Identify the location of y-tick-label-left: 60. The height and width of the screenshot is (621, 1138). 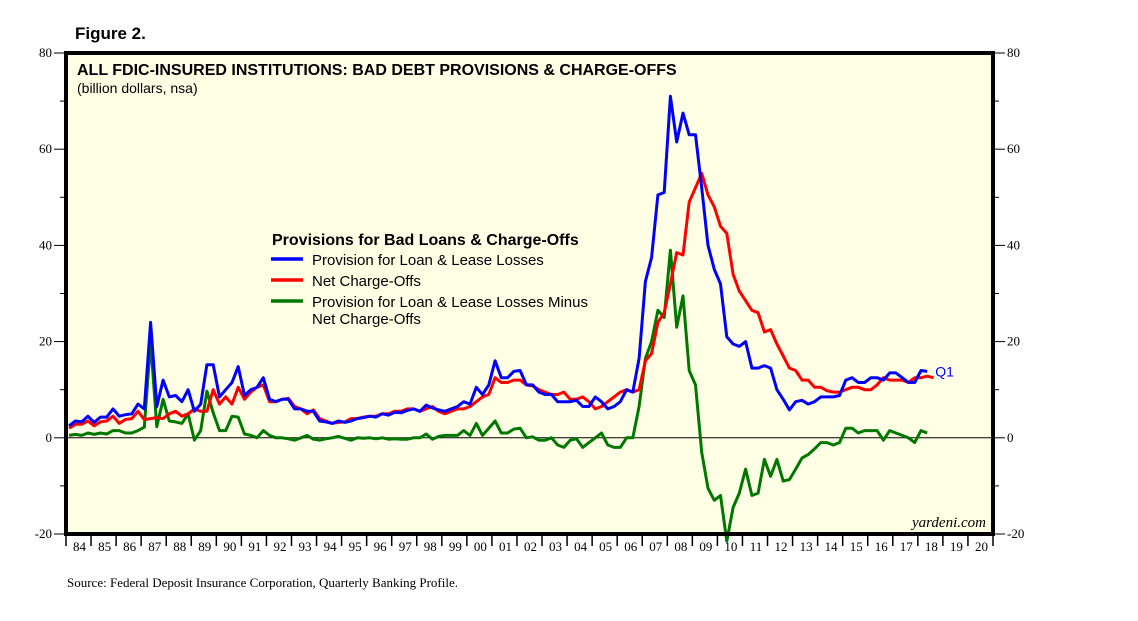
(45, 148).